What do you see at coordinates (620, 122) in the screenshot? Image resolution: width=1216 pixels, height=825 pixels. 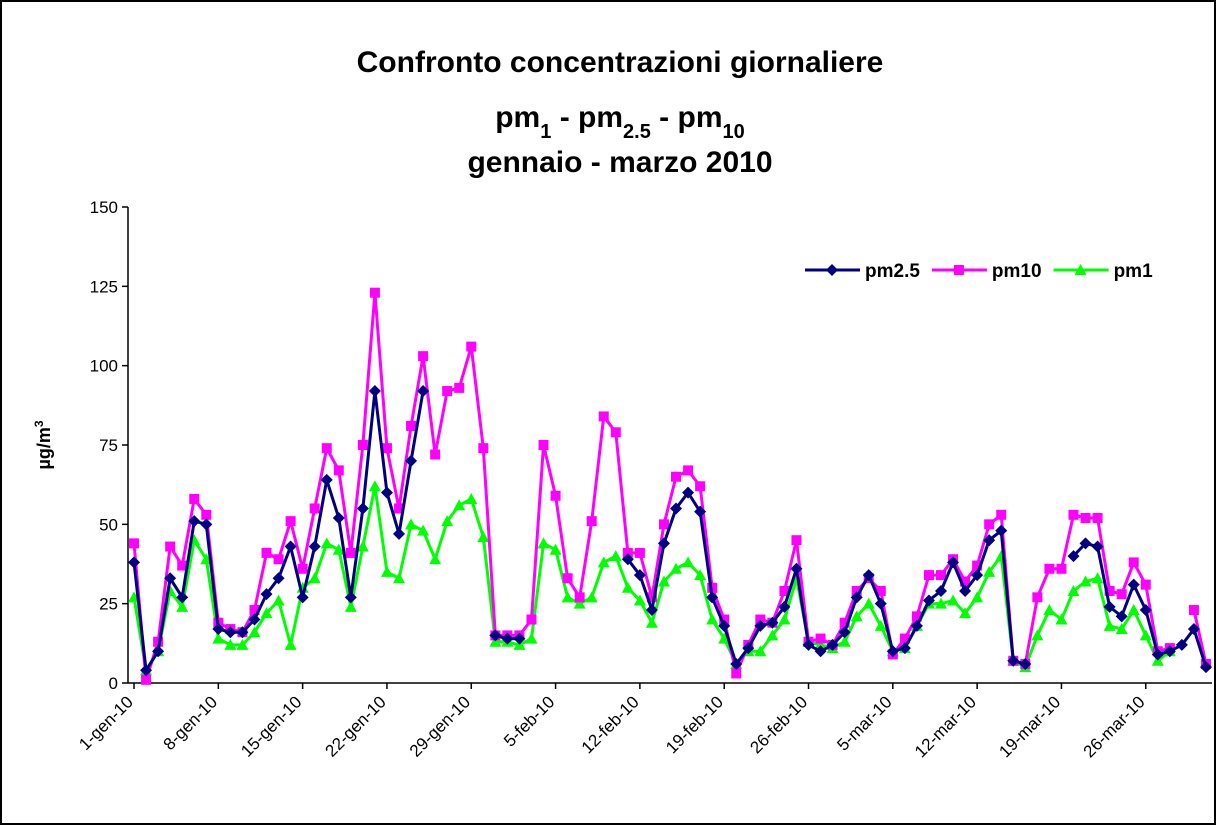 I see `chart-subtitle: pm1 - pm2.5 - pm10` at bounding box center [620, 122].